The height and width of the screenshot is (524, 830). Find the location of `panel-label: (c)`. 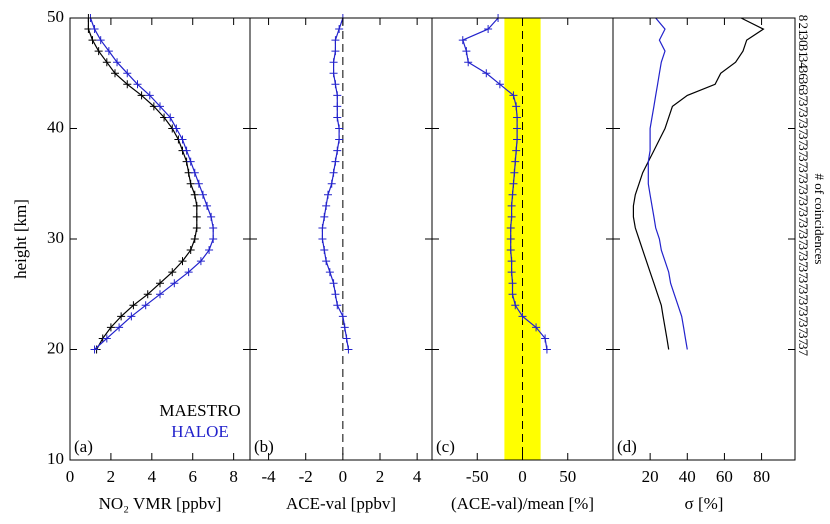

panel-label: (c) is located at coordinates (445, 446).